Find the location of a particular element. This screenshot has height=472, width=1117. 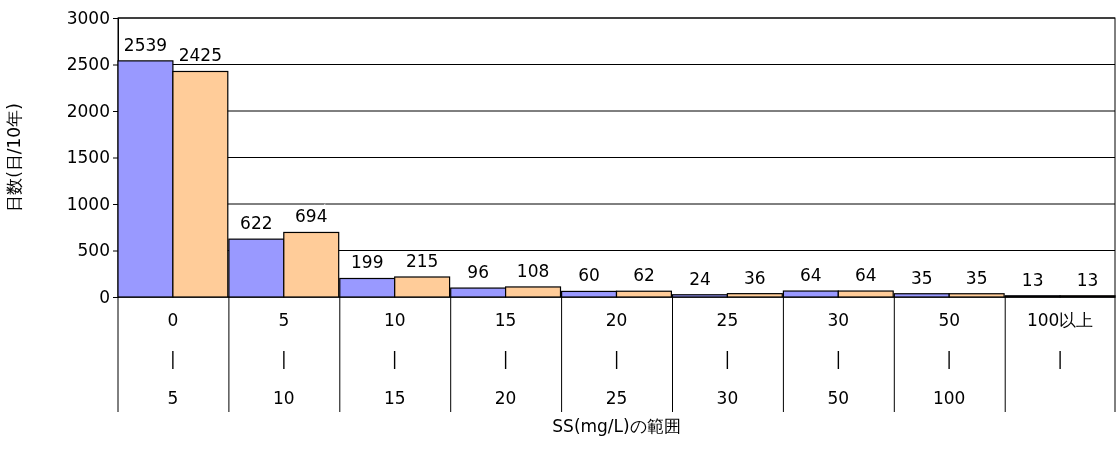

y-tick-label: 1000 is located at coordinates (88, 203).